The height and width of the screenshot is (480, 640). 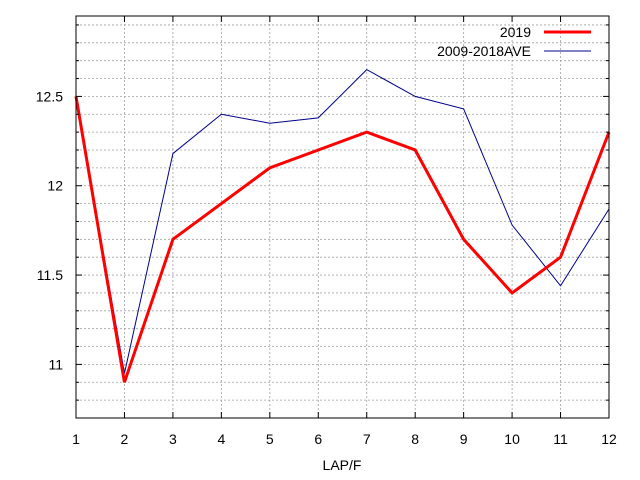 I want to click on y-tick-label: 11, so click(x=55, y=364).